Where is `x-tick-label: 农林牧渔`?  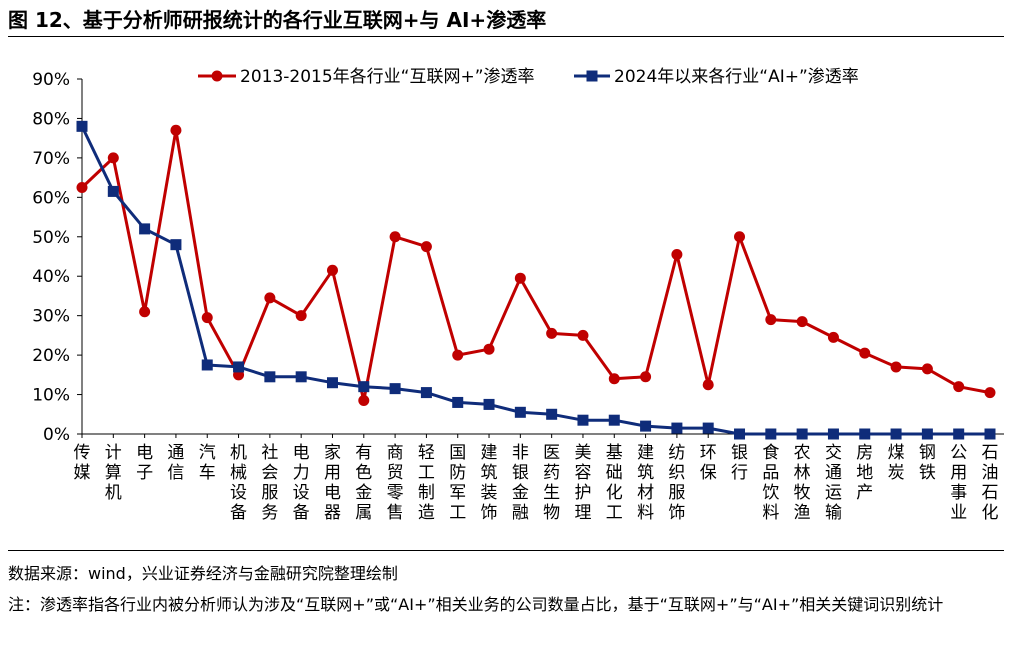 x-tick-label: 农林牧渔 is located at coordinates (802, 483).